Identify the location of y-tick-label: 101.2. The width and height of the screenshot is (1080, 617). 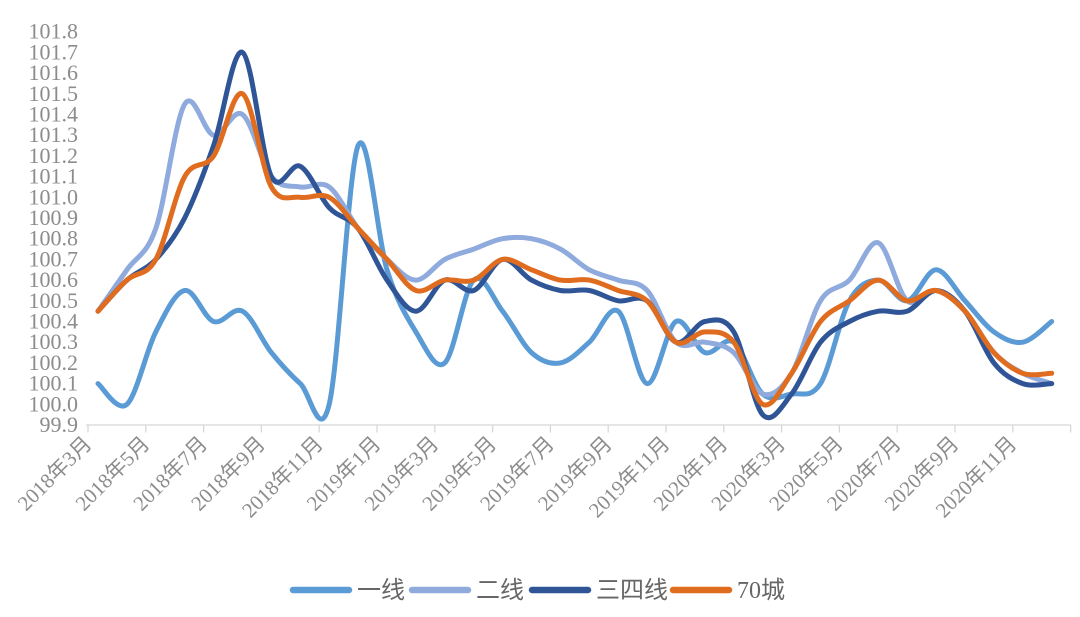
(54, 155).